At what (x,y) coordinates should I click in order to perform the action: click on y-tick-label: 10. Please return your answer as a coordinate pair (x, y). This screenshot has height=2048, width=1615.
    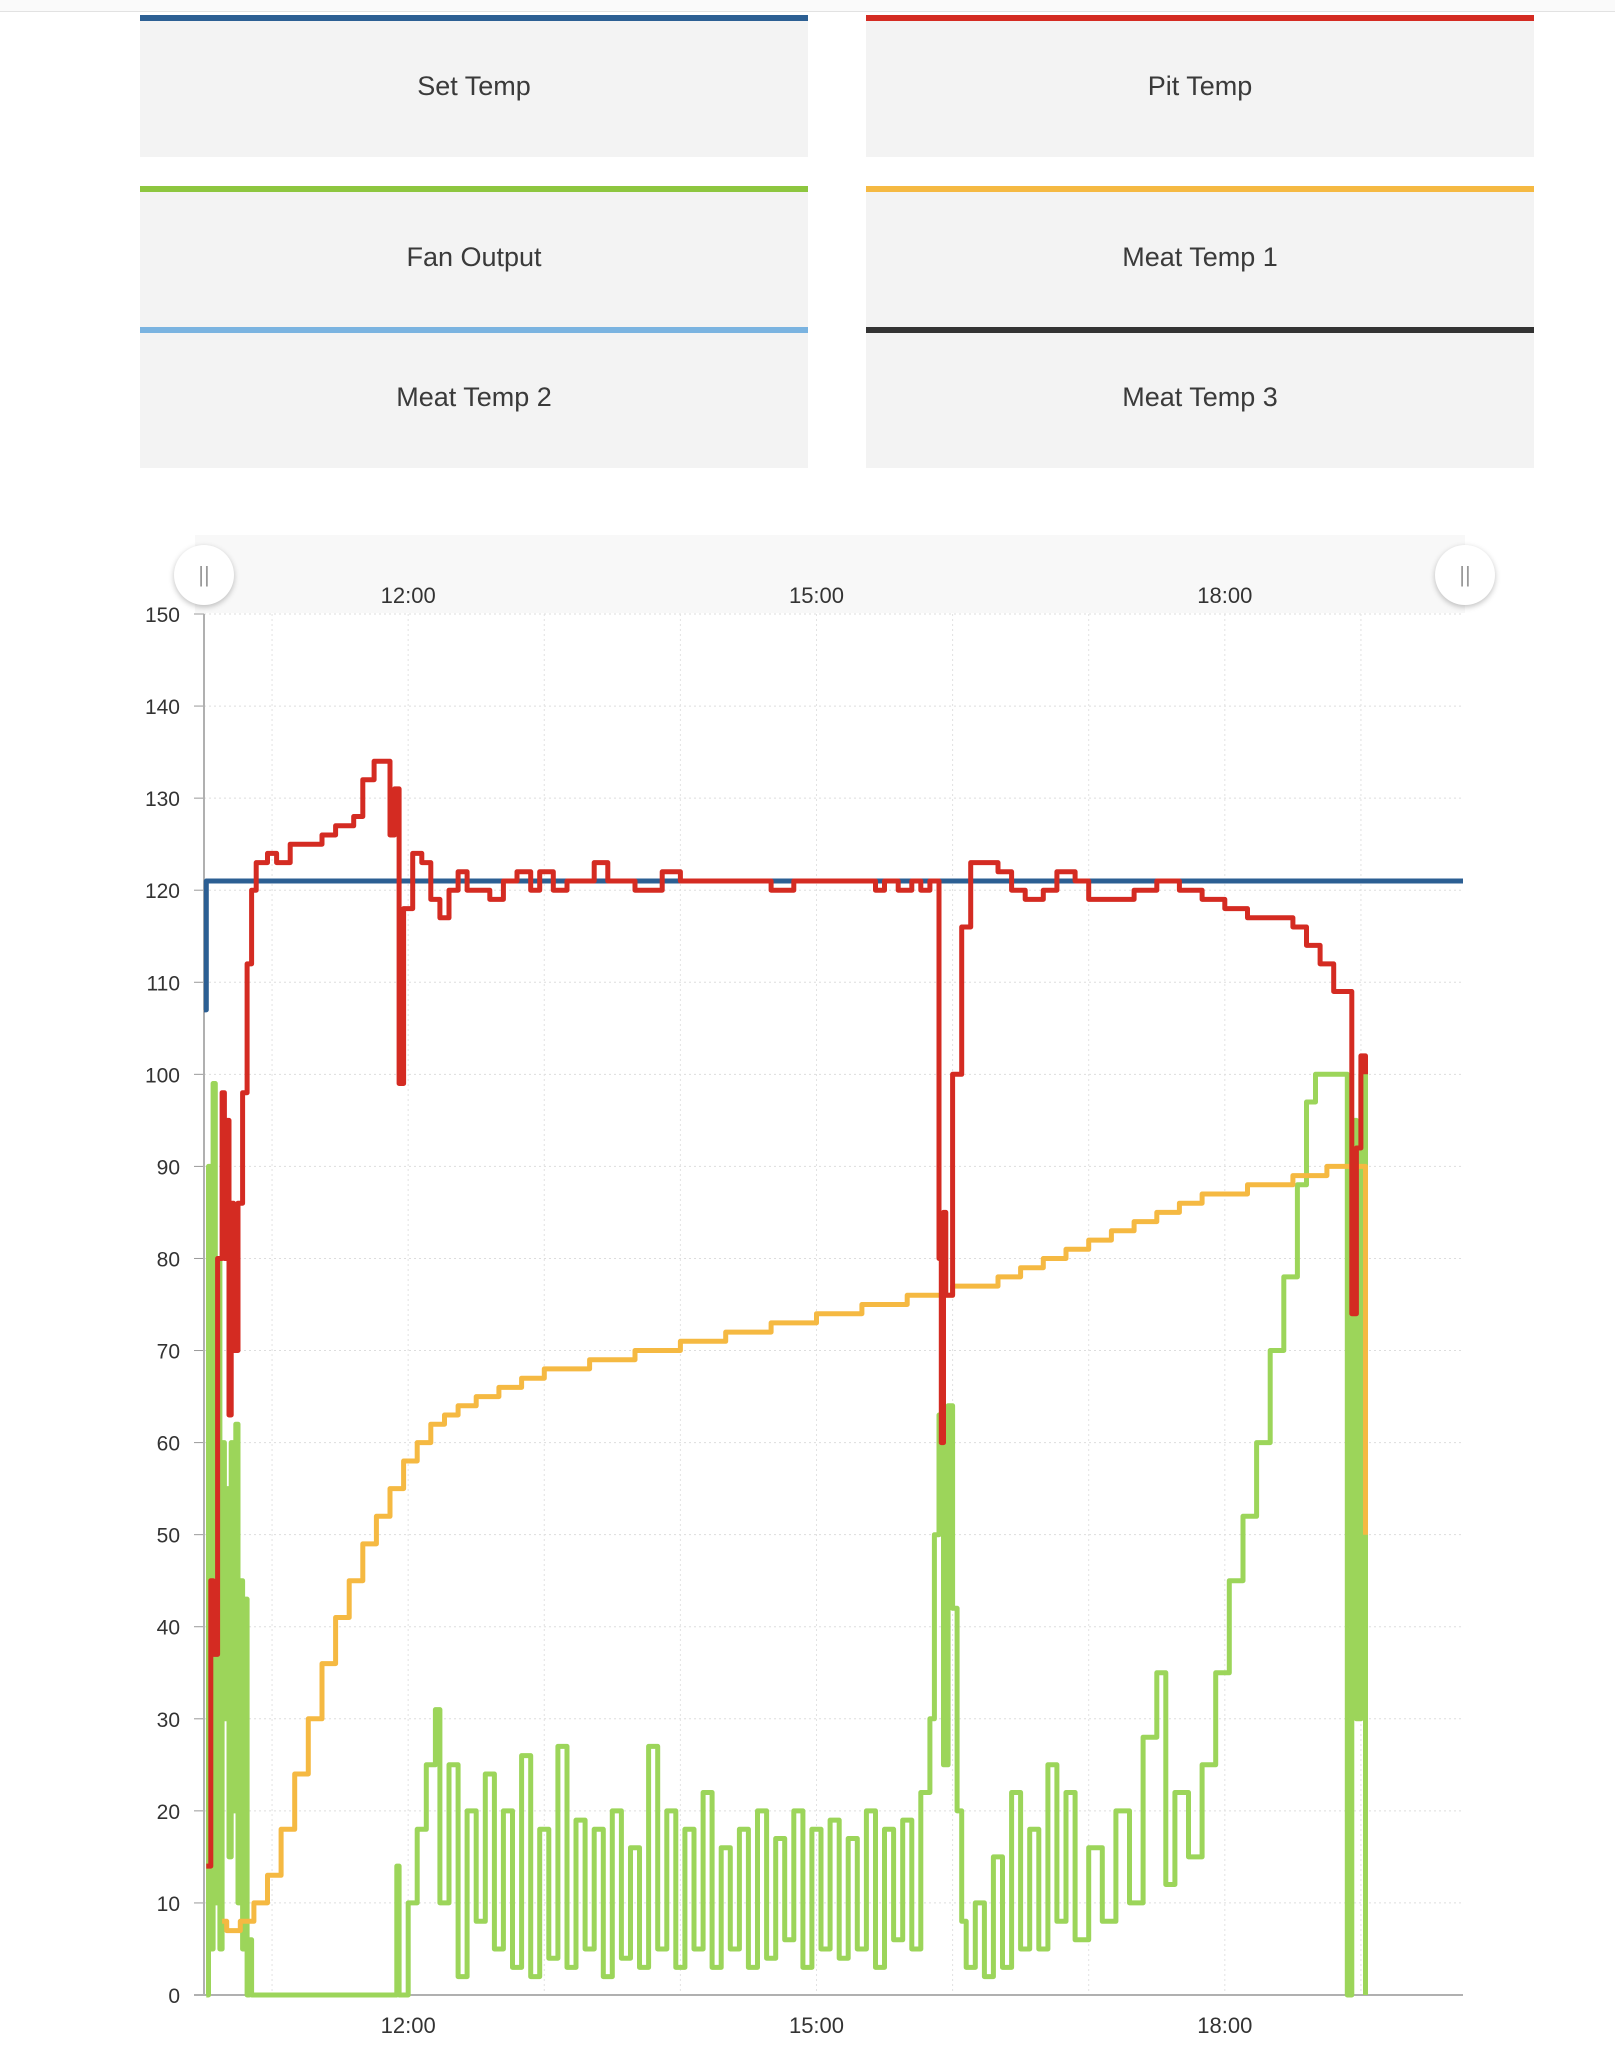
    Looking at the image, I should click on (168, 1904).